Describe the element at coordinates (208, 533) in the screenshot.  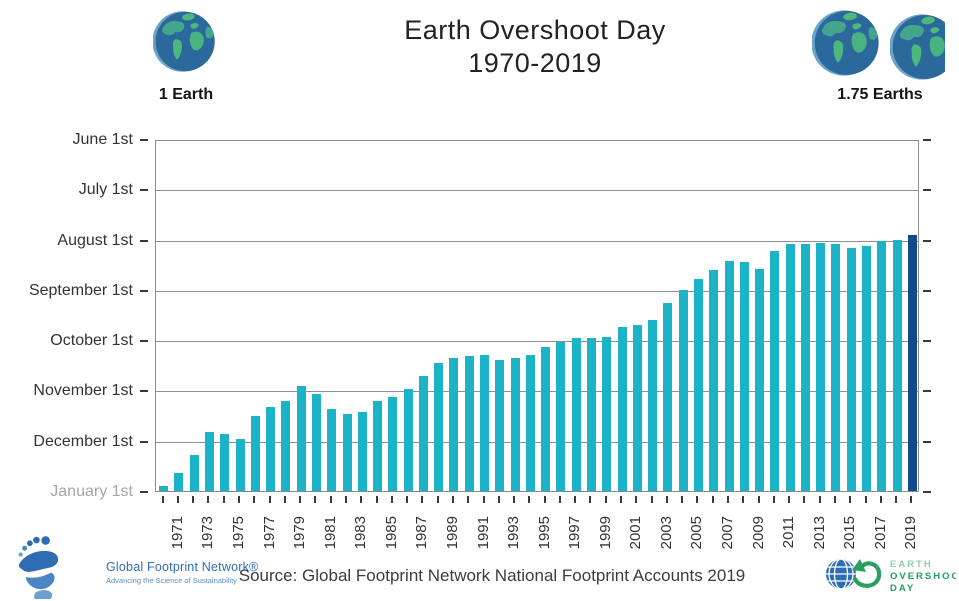
I see `x-axis-label: 1973` at that location.